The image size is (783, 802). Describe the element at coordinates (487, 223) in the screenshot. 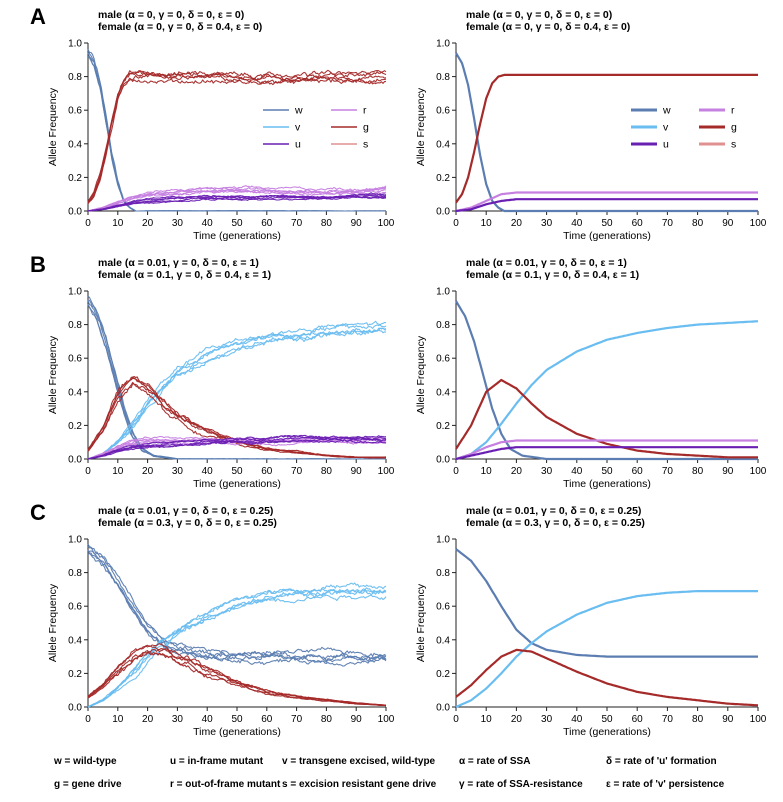

I see `panel-2-x-tick-label: 10` at that location.